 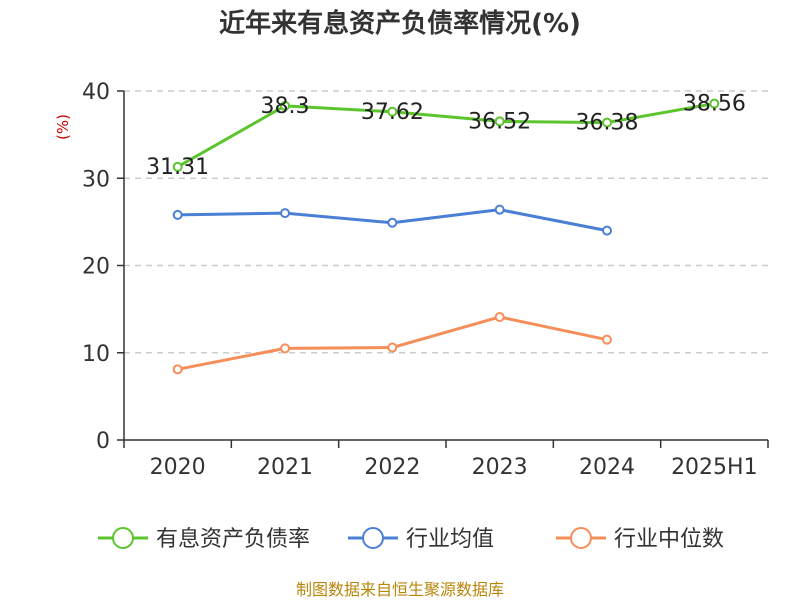 I want to click on y-tick-label: 10, so click(x=96, y=354).